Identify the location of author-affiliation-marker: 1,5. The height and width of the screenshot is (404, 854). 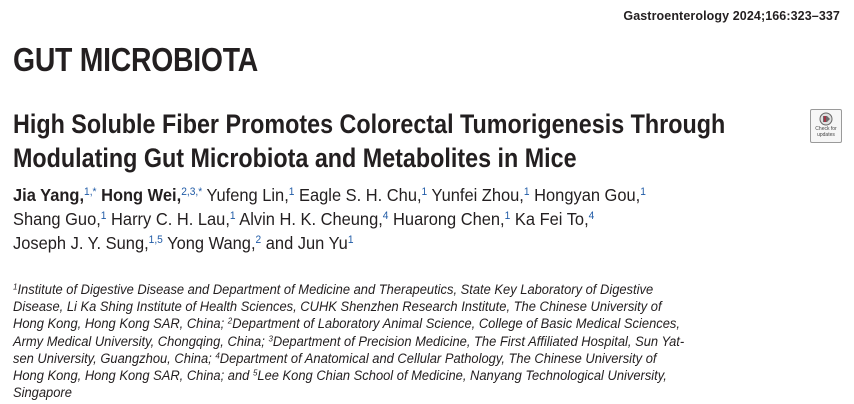
(155, 240).